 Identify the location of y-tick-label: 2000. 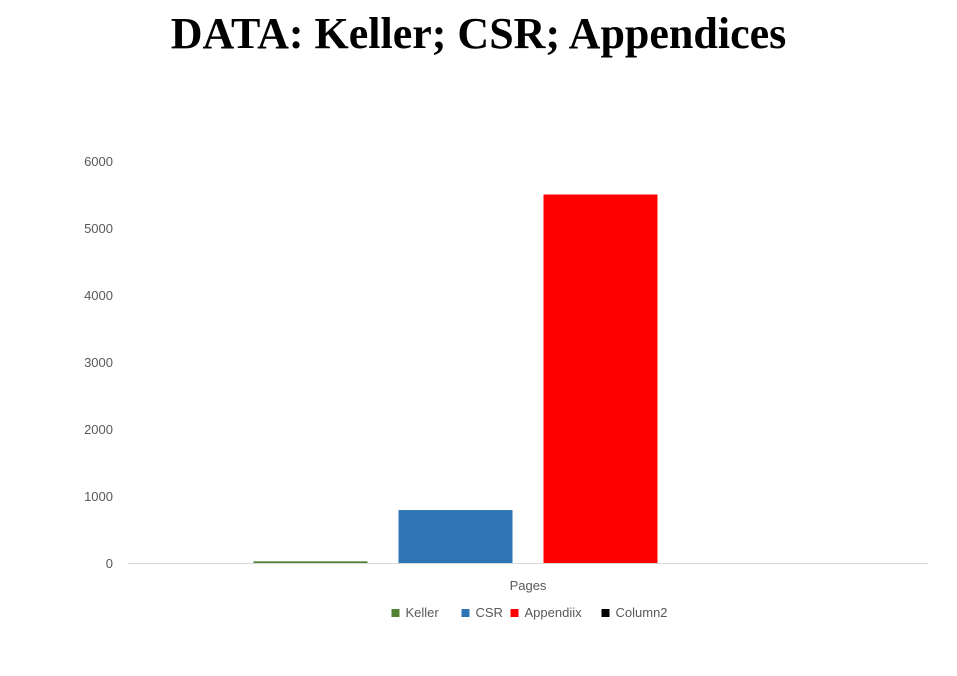
(98, 429).